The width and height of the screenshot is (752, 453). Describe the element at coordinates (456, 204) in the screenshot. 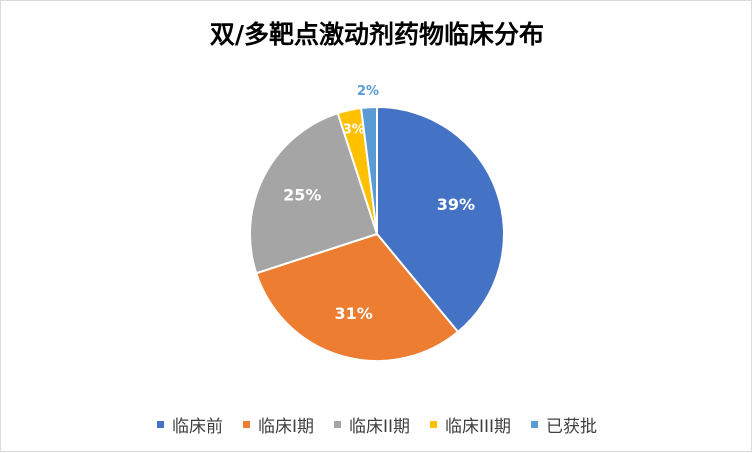

I see `data-label-preclinical: 39%` at that location.